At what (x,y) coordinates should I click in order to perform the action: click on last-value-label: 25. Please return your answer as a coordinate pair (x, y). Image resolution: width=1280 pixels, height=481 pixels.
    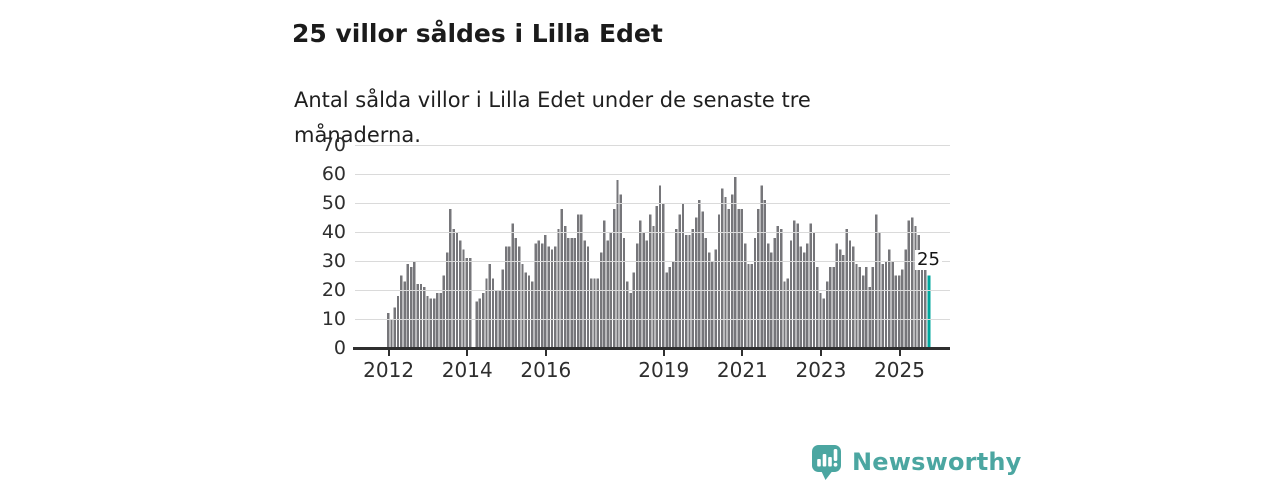
    Looking at the image, I should click on (928, 259).